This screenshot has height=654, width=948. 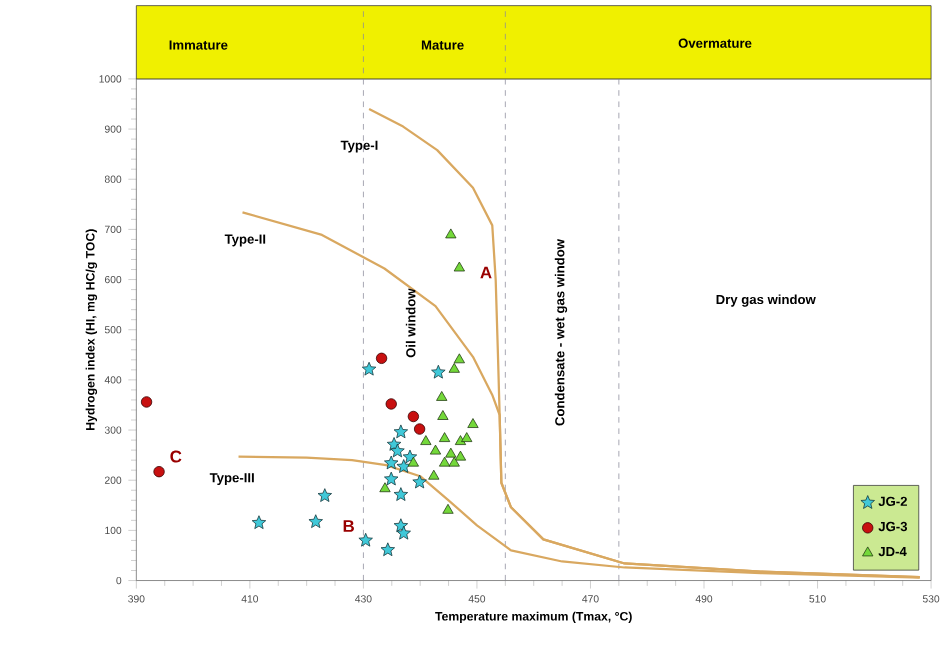 What do you see at coordinates (348, 526) in the screenshot?
I see `annotation: B` at bounding box center [348, 526].